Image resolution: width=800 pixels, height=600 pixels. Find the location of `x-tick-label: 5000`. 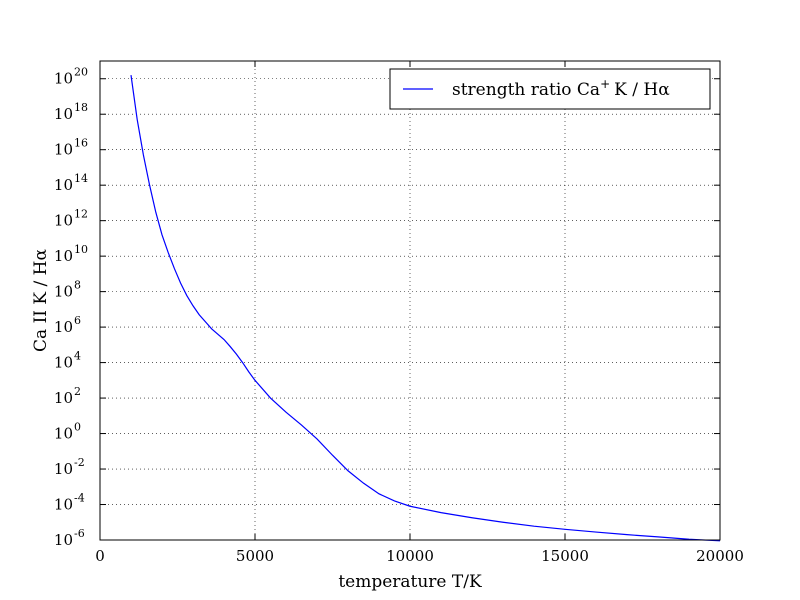

x-tick-label: 5000 is located at coordinates (255, 556).